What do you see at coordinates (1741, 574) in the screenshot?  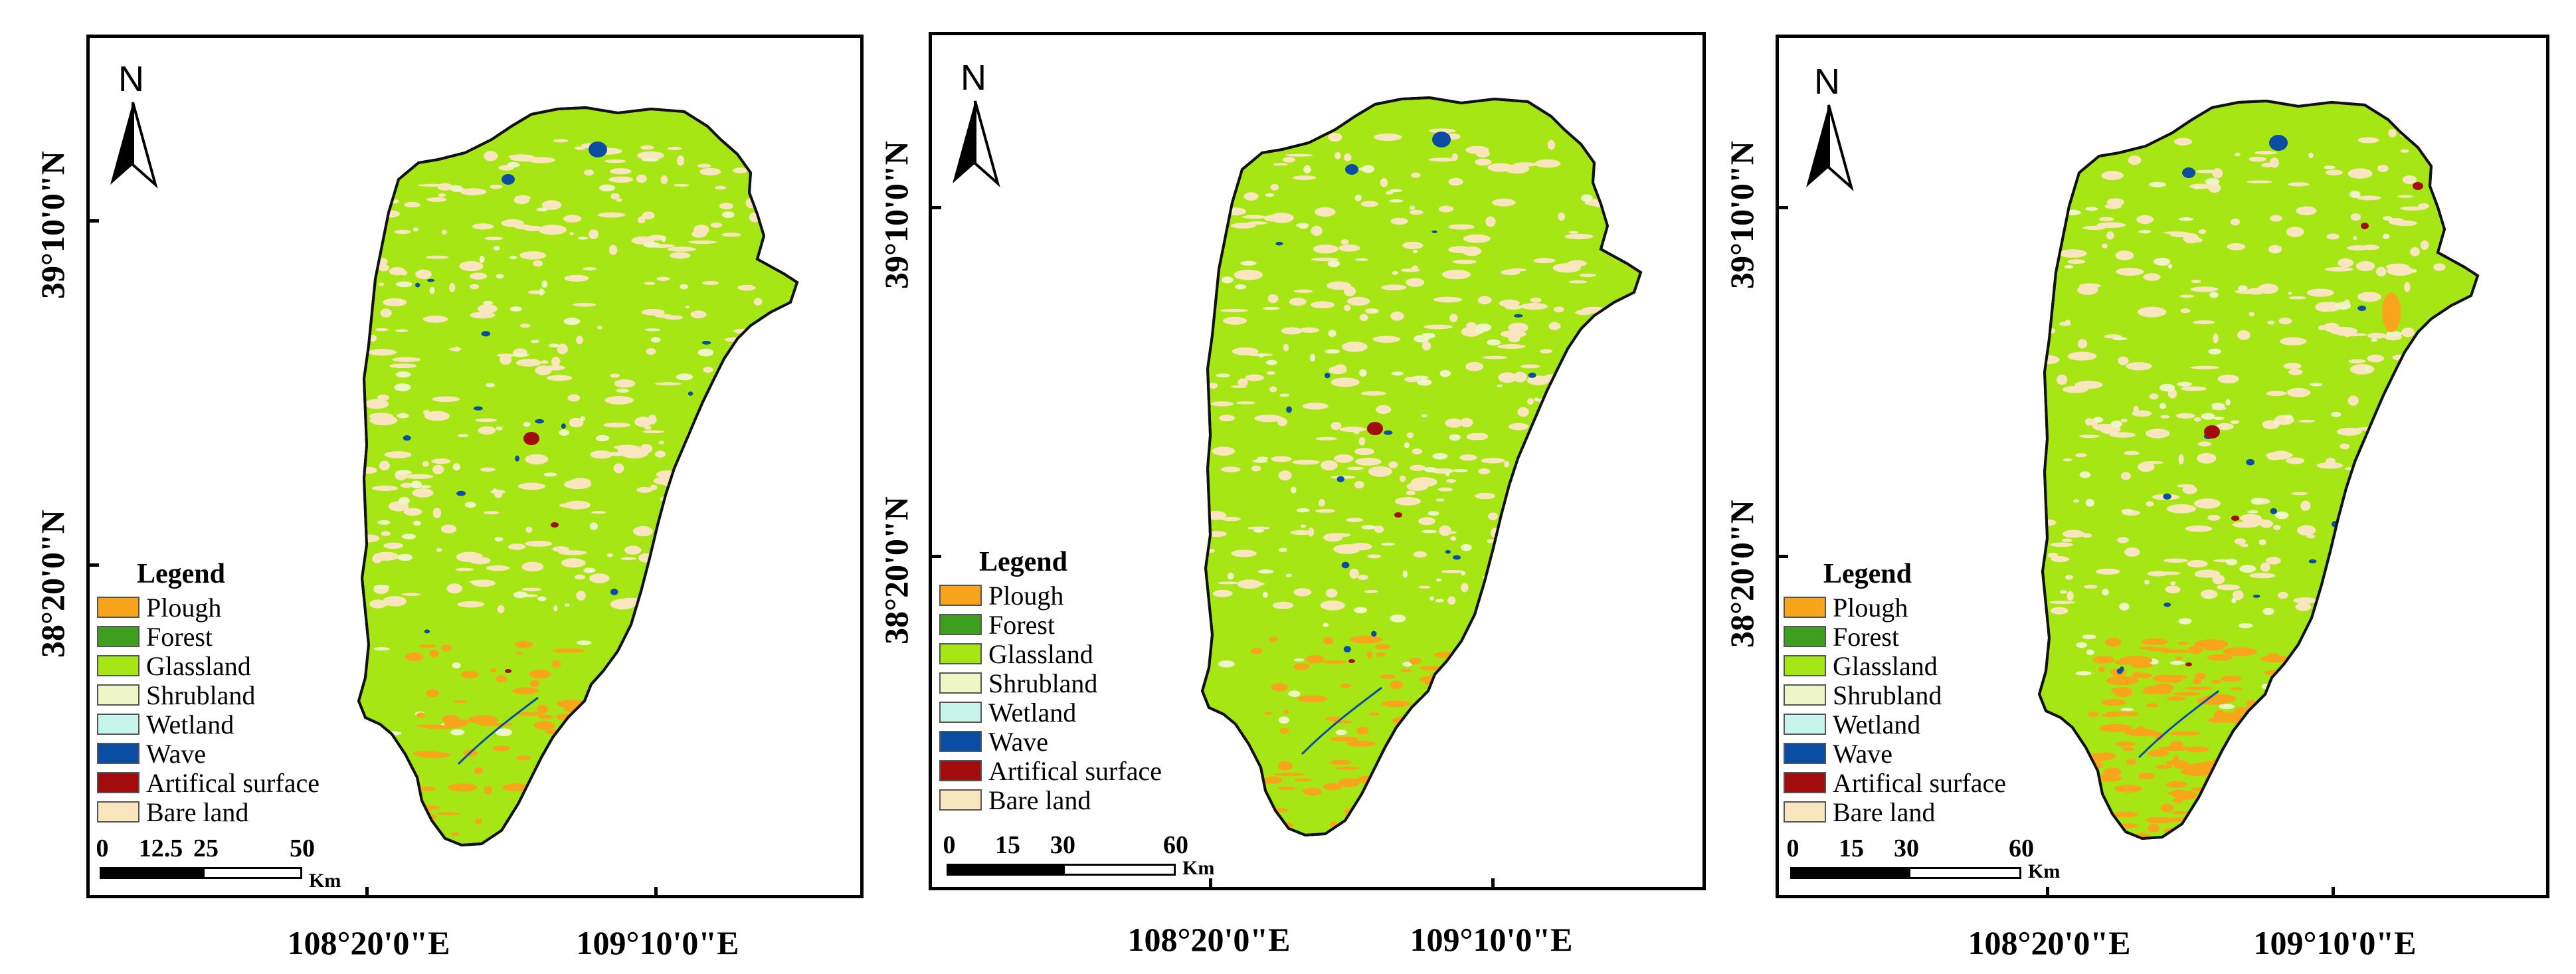 I see `latitude-label: 38°20'0"N` at bounding box center [1741, 574].